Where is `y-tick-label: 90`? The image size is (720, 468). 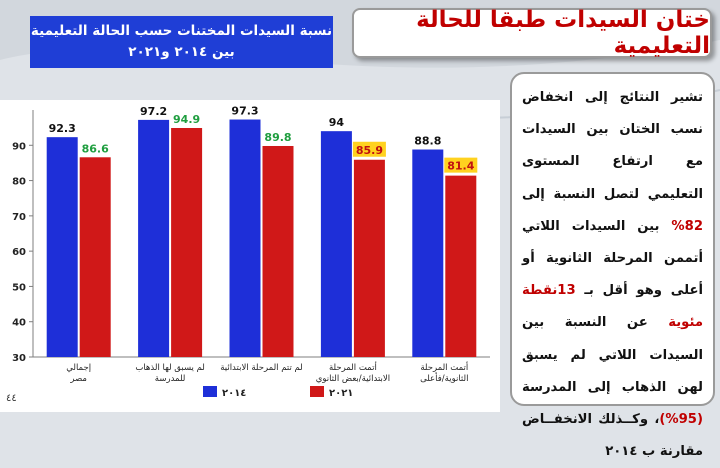 y-tick-label: 90 is located at coordinates (19, 146).